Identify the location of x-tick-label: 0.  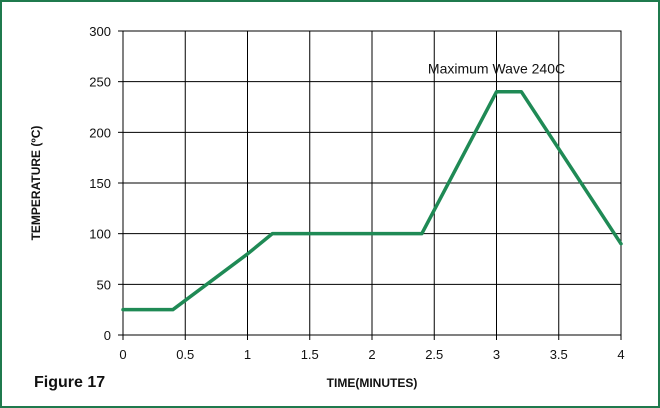
(122, 354).